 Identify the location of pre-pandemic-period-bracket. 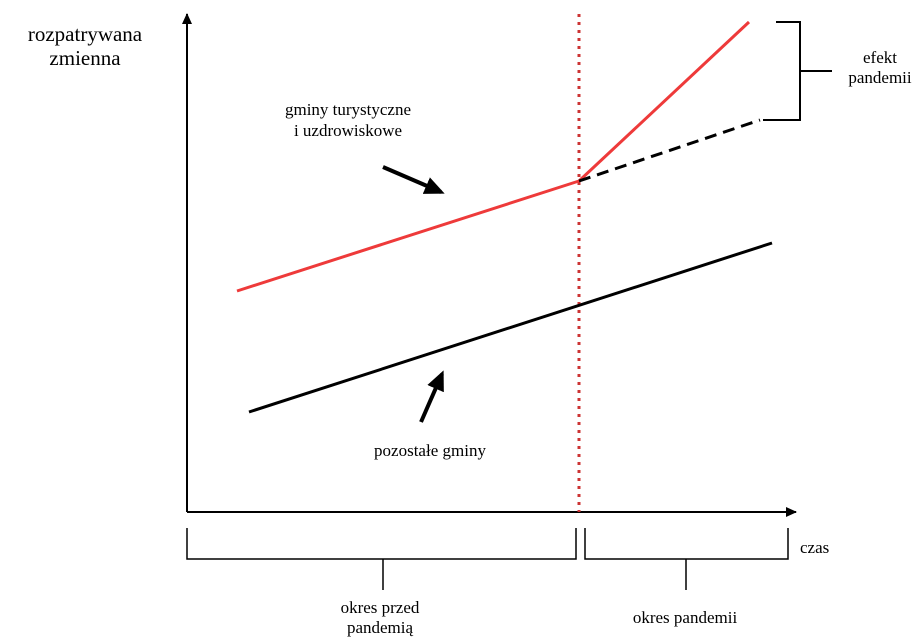
(381, 559).